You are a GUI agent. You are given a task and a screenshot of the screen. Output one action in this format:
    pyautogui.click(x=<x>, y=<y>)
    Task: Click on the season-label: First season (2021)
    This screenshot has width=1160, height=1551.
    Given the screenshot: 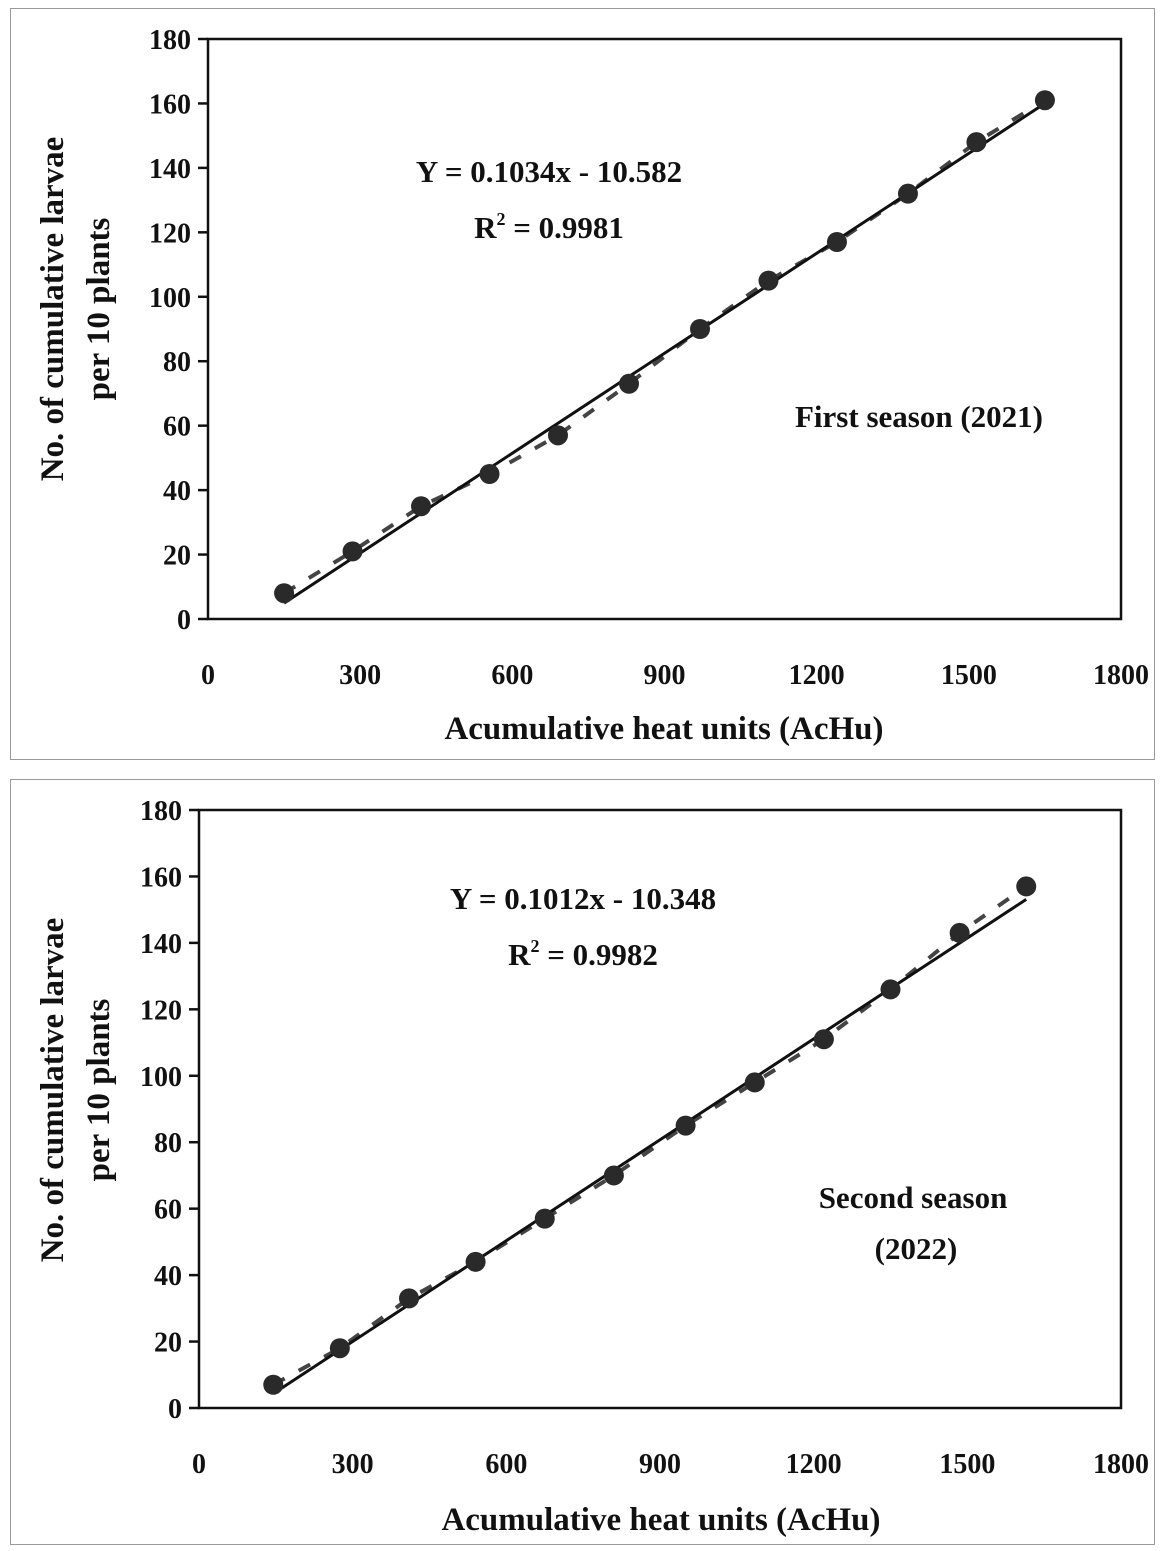 What is the action you would take?
    pyautogui.click(x=919, y=416)
    